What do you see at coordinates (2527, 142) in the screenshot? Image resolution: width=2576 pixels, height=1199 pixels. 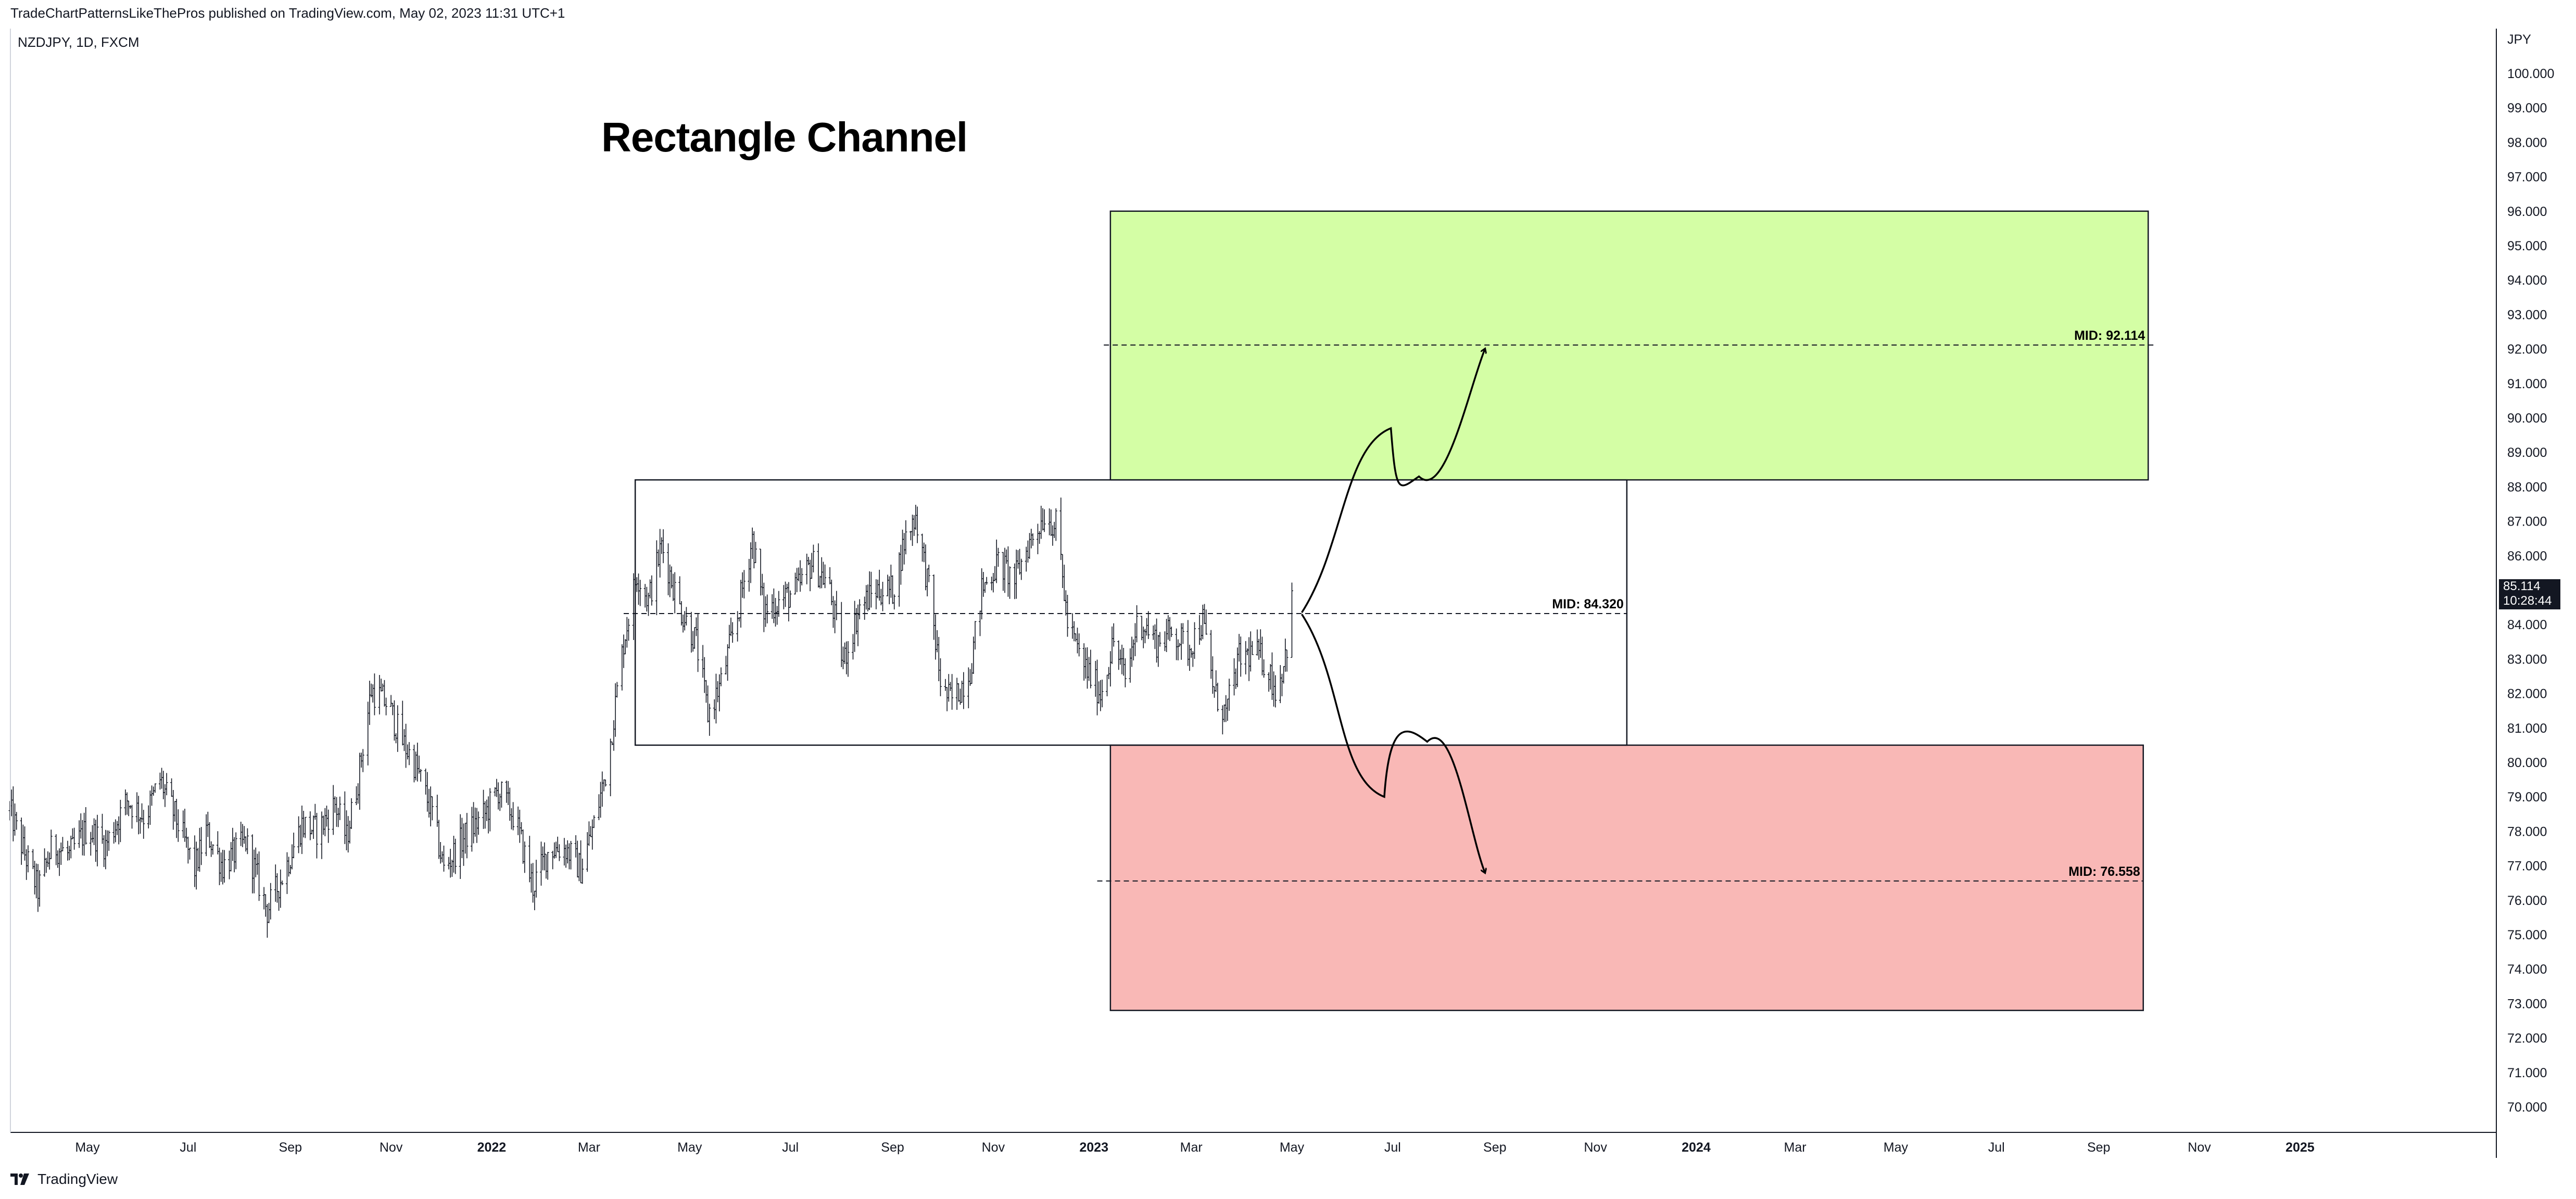 I see `price-tick-label: 98.000` at bounding box center [2527, 142].